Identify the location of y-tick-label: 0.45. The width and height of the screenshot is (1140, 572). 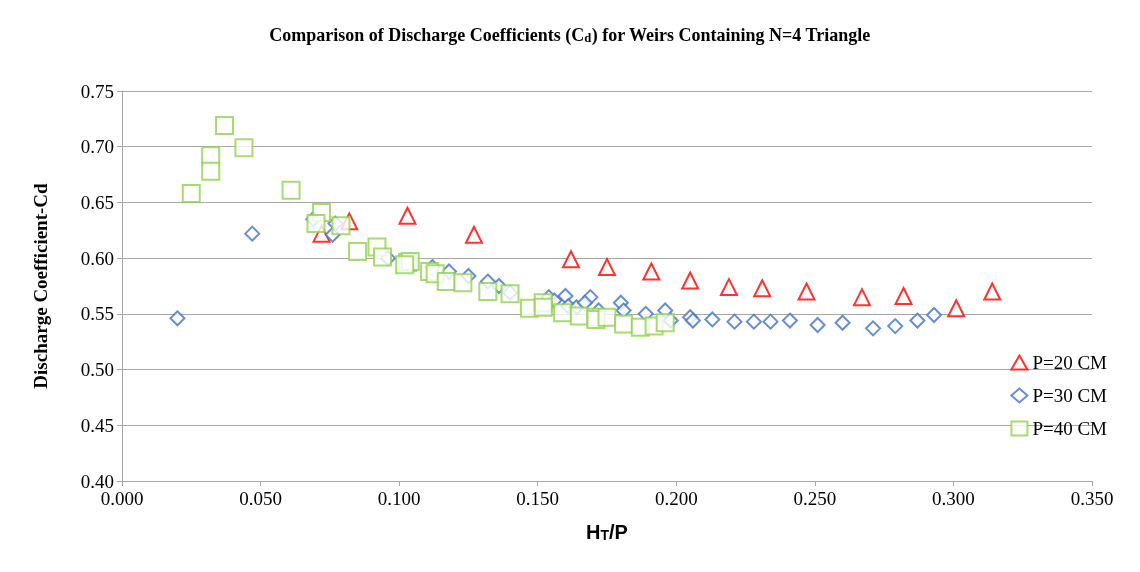
(97, 425).